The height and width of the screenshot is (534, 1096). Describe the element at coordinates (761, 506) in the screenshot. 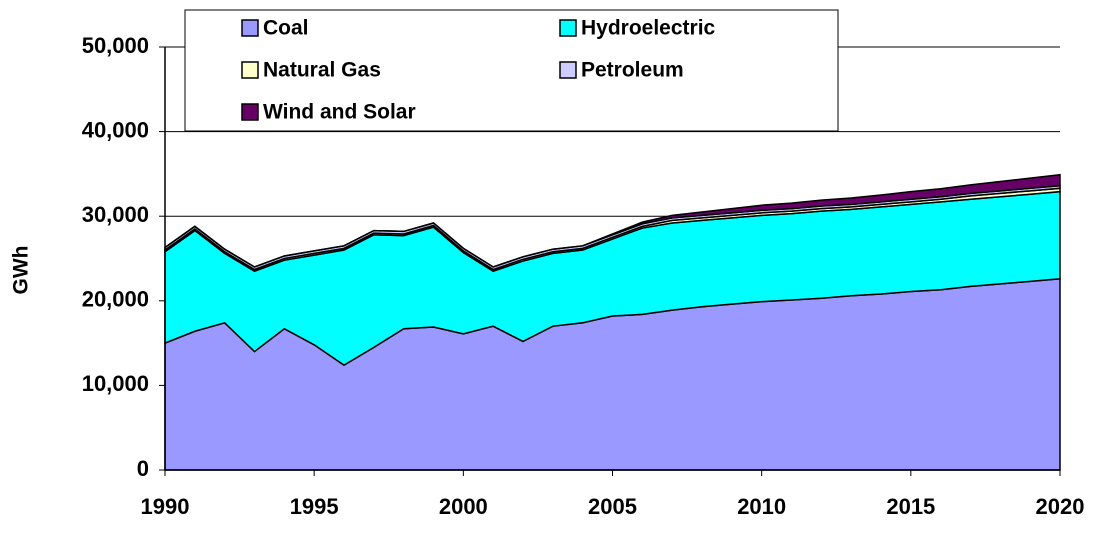

I see `x-tick-label: 2010` at that location.